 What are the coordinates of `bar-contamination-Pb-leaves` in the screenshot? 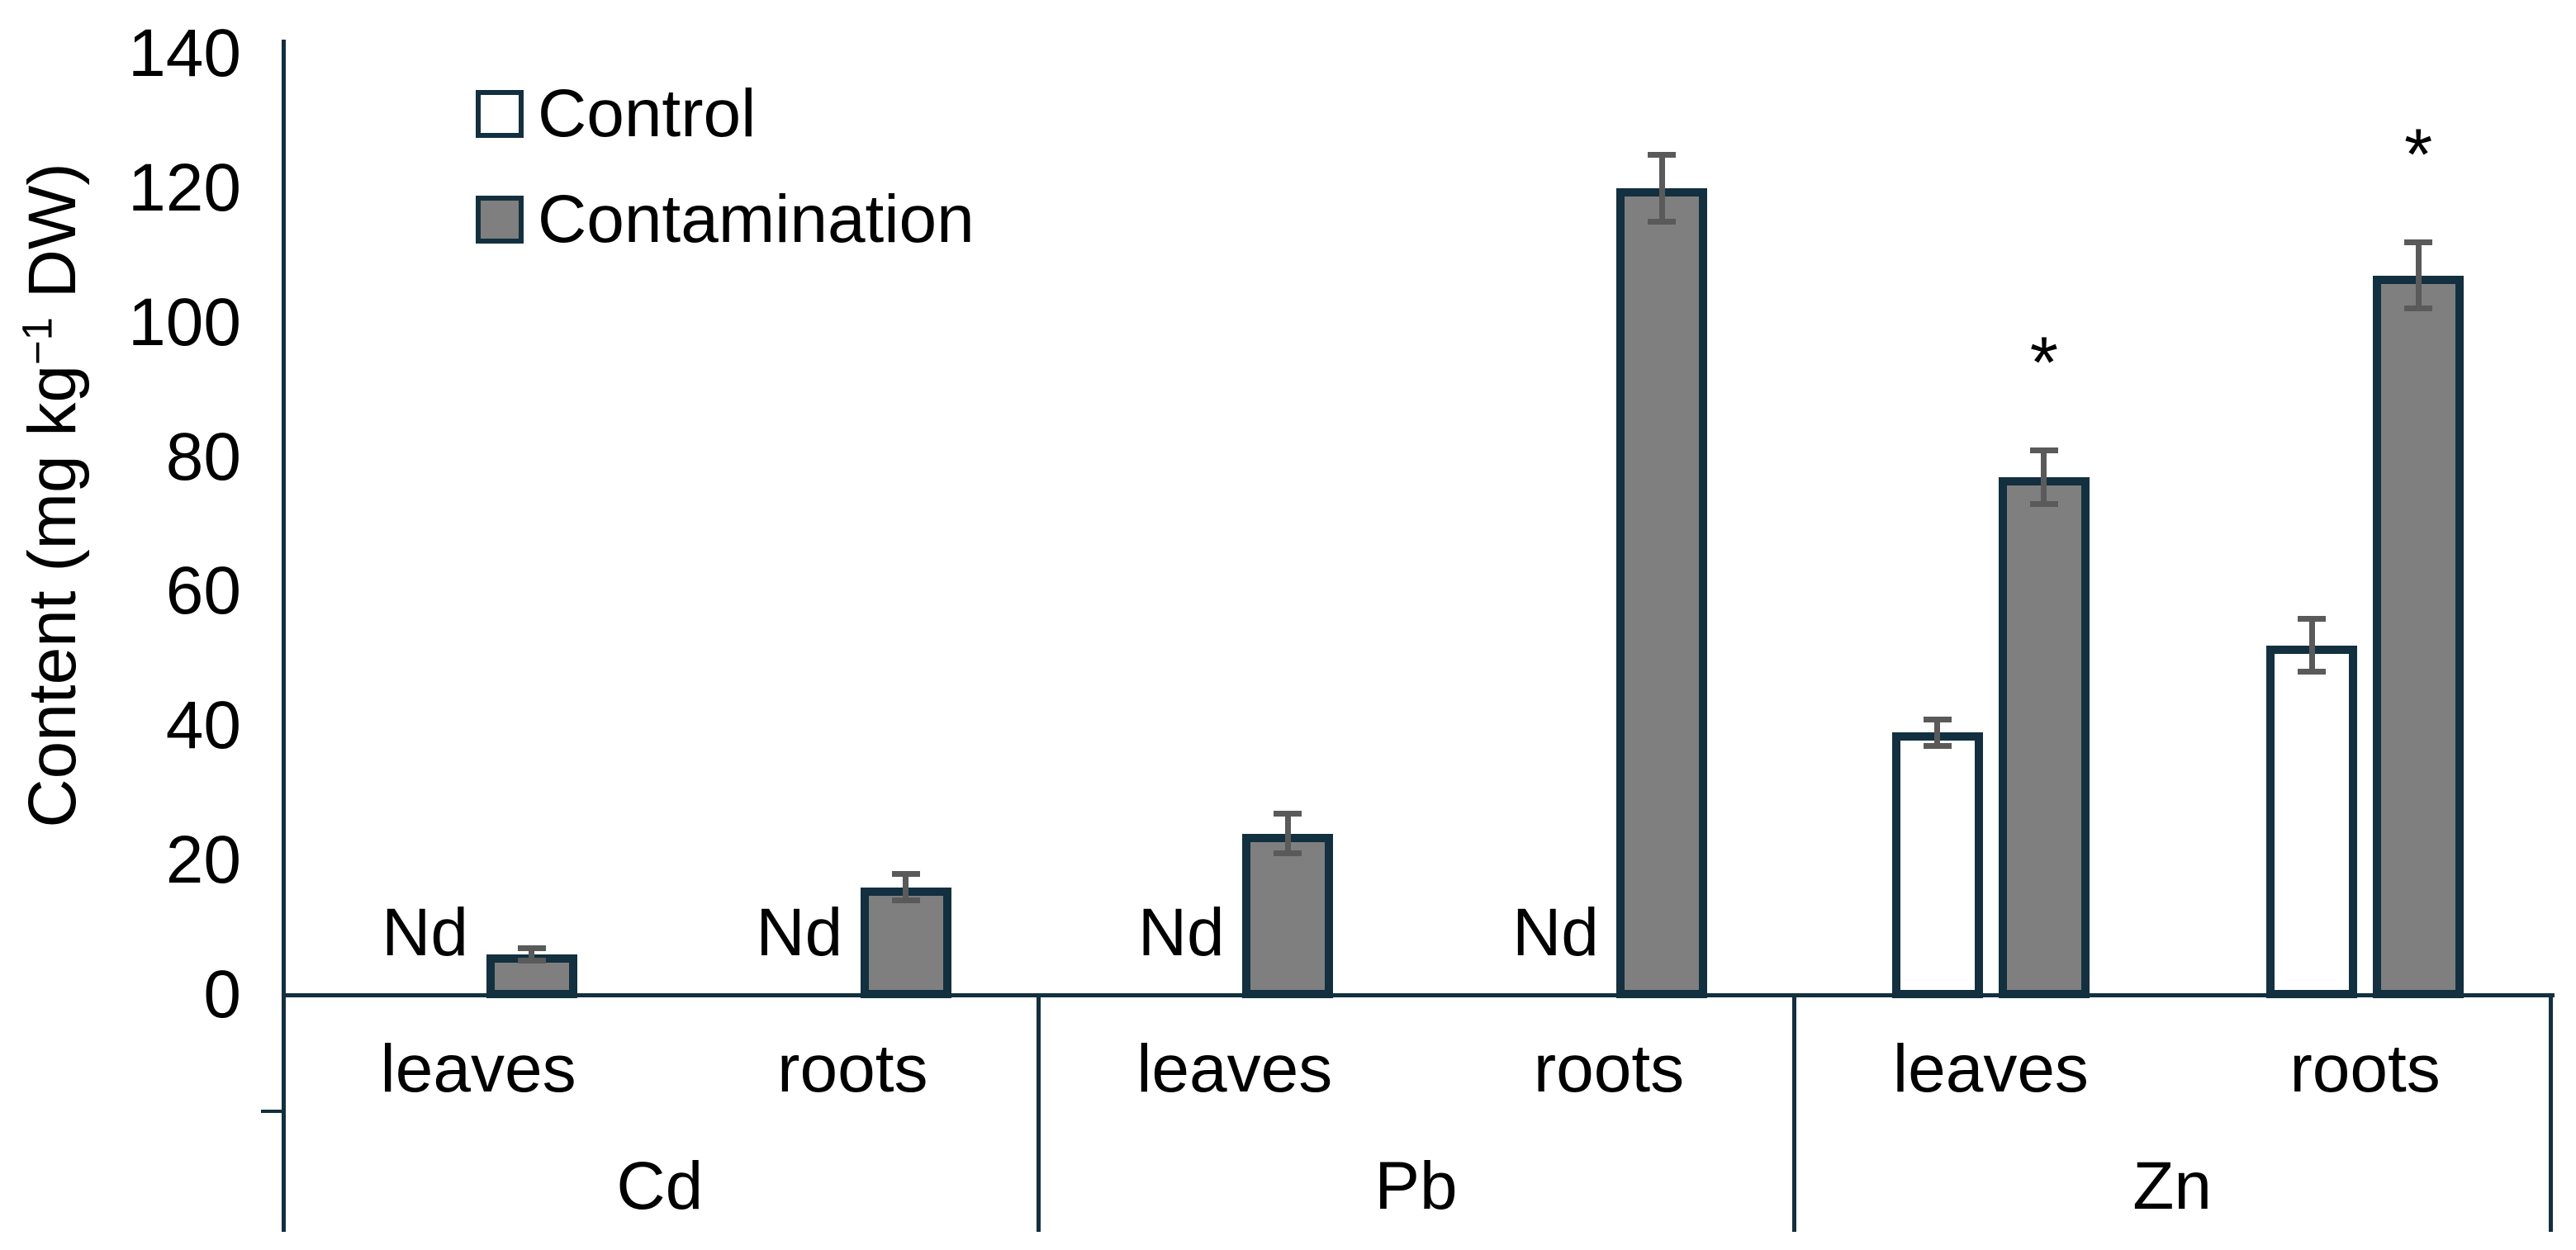 It's located at (1288, 916).